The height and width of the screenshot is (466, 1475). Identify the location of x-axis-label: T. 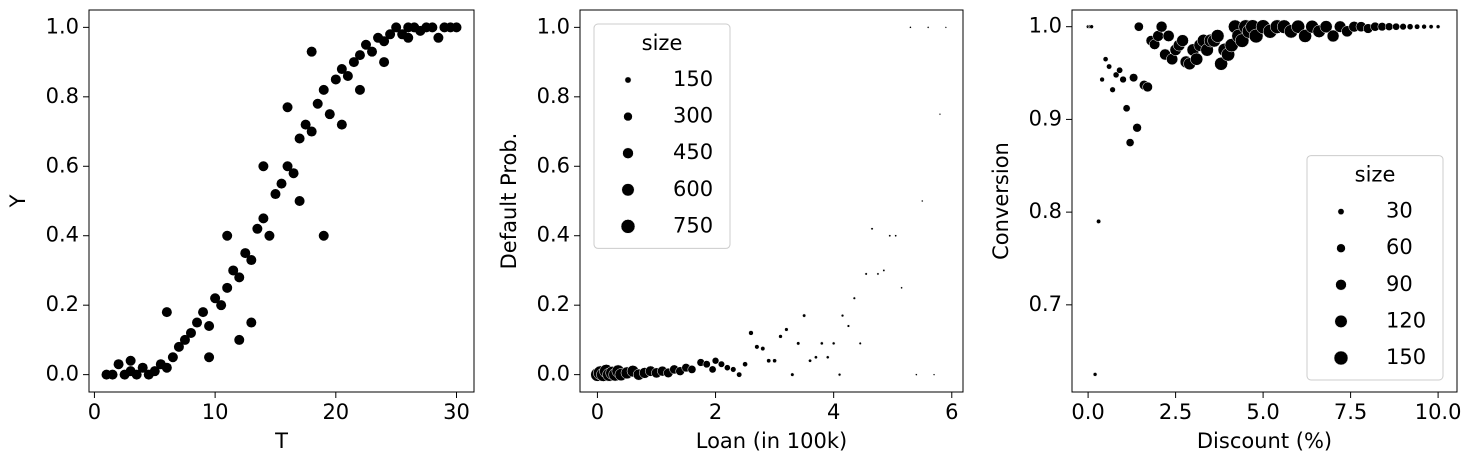
(281, 441).